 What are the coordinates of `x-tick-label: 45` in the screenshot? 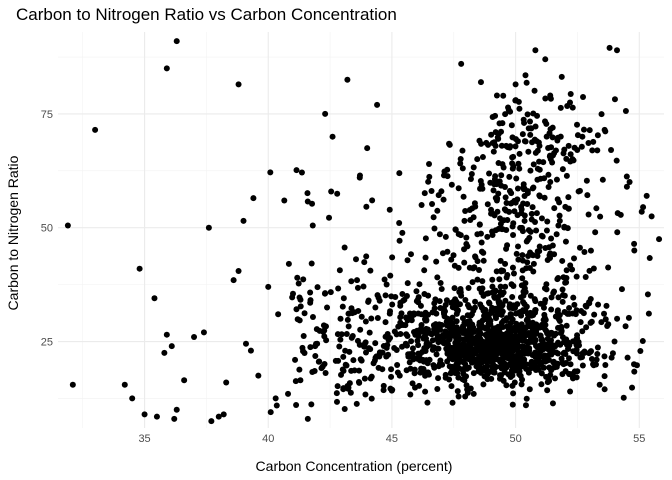 It's located at (392, 439).